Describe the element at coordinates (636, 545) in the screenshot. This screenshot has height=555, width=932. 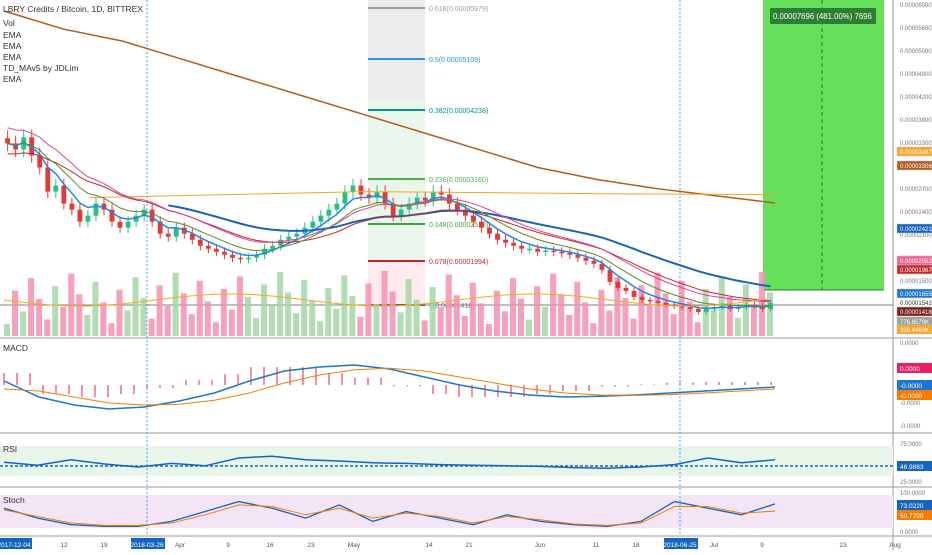
I see `time-tick-label: 18` at that location.